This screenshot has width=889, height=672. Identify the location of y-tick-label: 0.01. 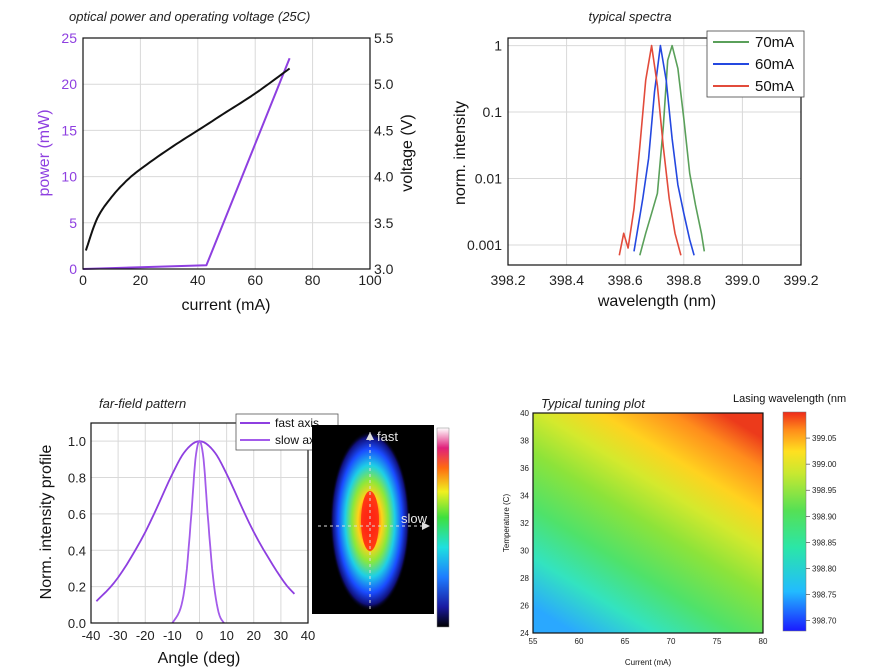
(488, 179).